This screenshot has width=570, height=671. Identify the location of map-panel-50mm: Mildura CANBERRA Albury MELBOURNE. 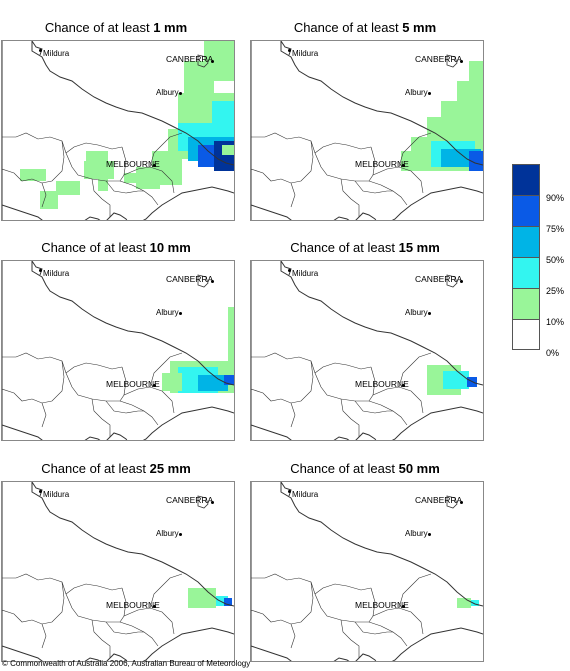
(367, 571).